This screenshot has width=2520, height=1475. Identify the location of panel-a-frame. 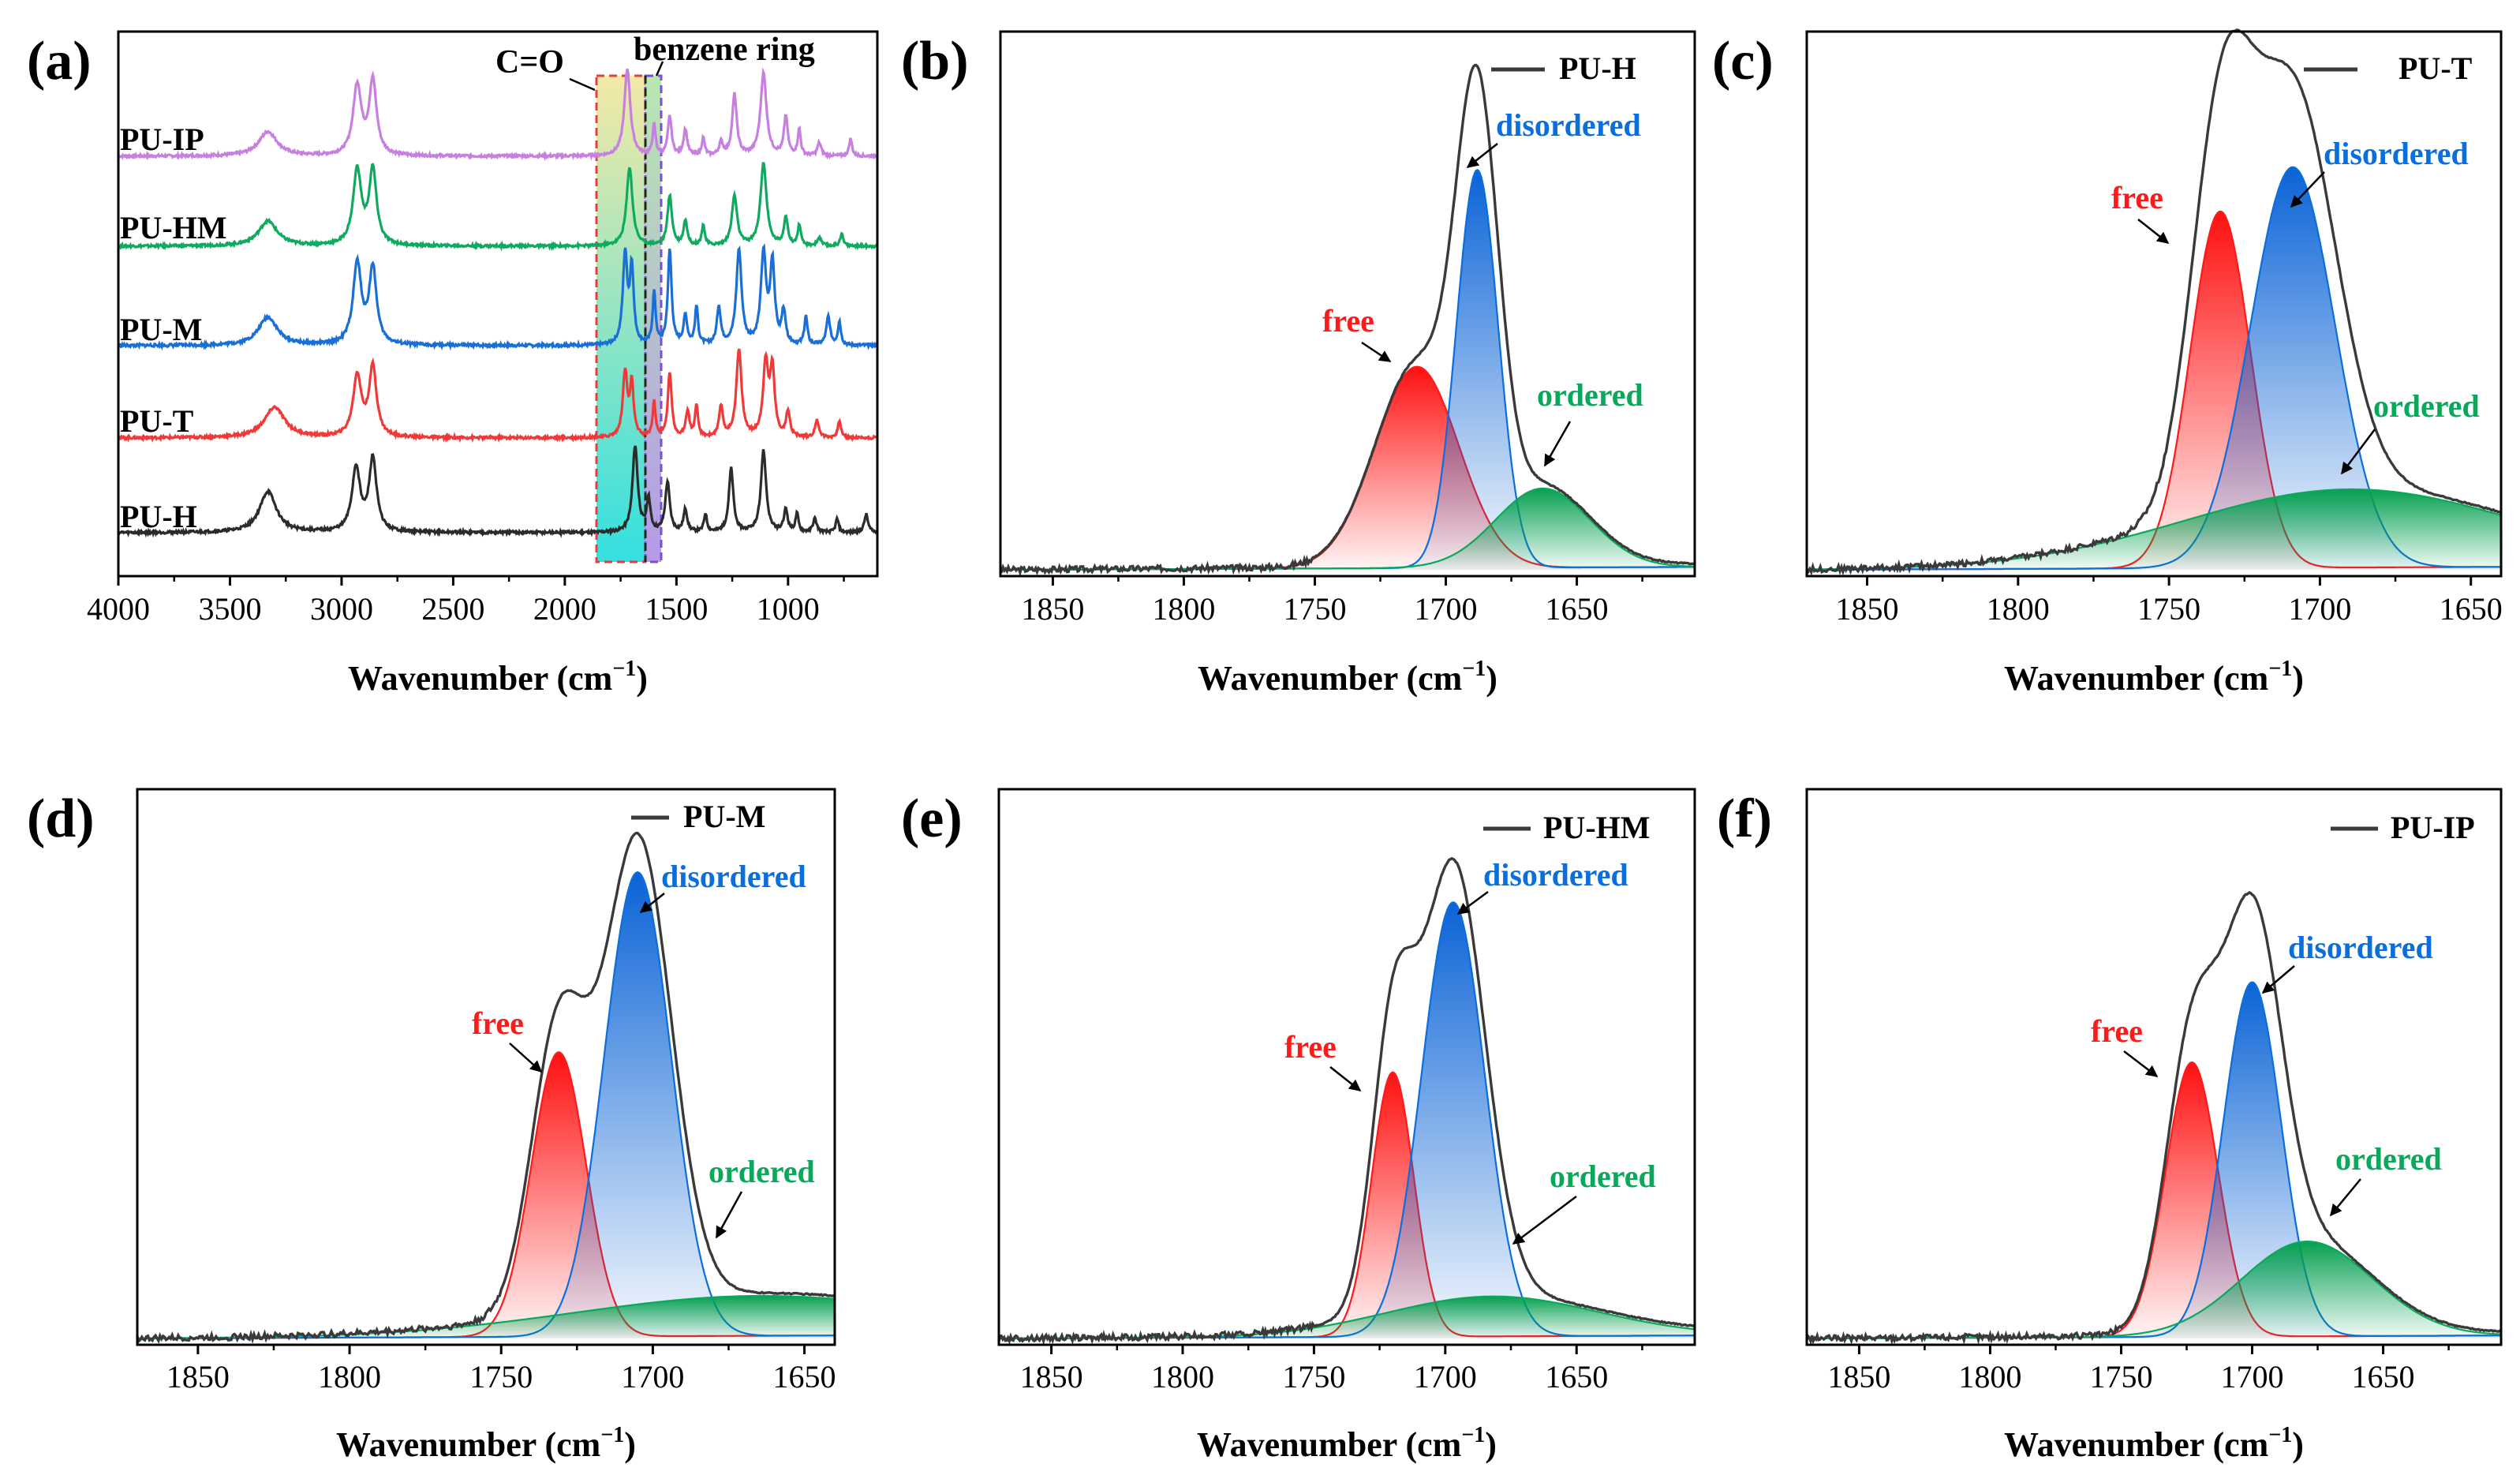
(498, 304).